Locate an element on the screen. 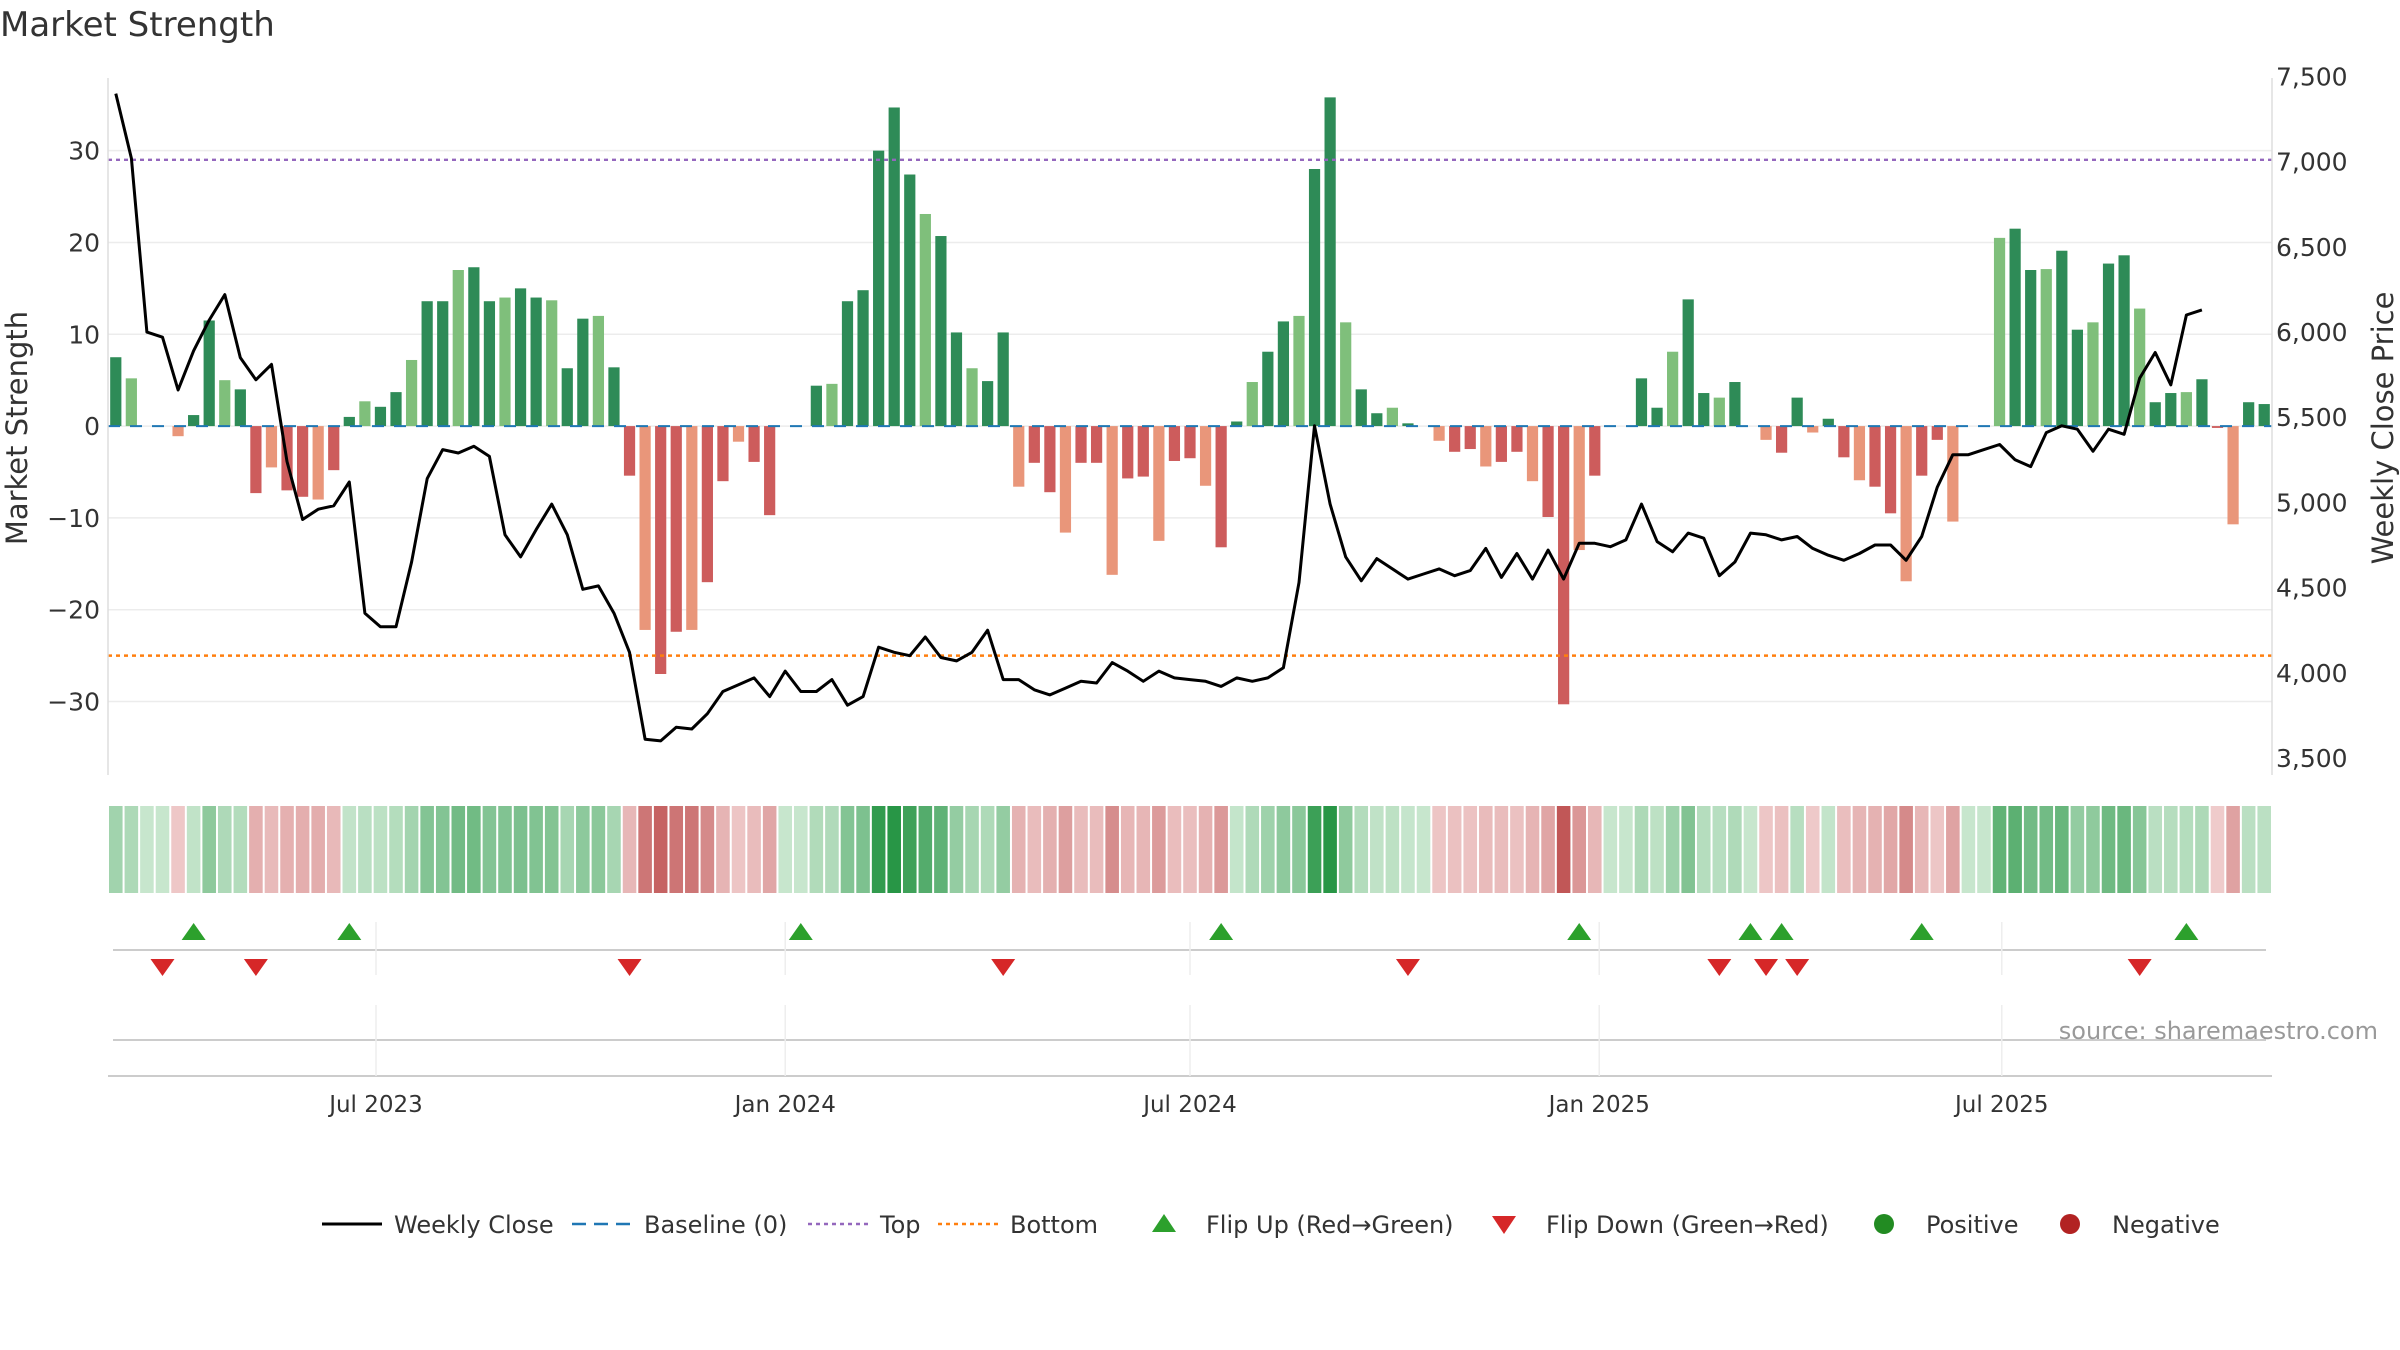 The height and width of the screenshot is (1350, 2400). y-axis-right-label: Weekly Close Price is located at coordinates (2383, 428).